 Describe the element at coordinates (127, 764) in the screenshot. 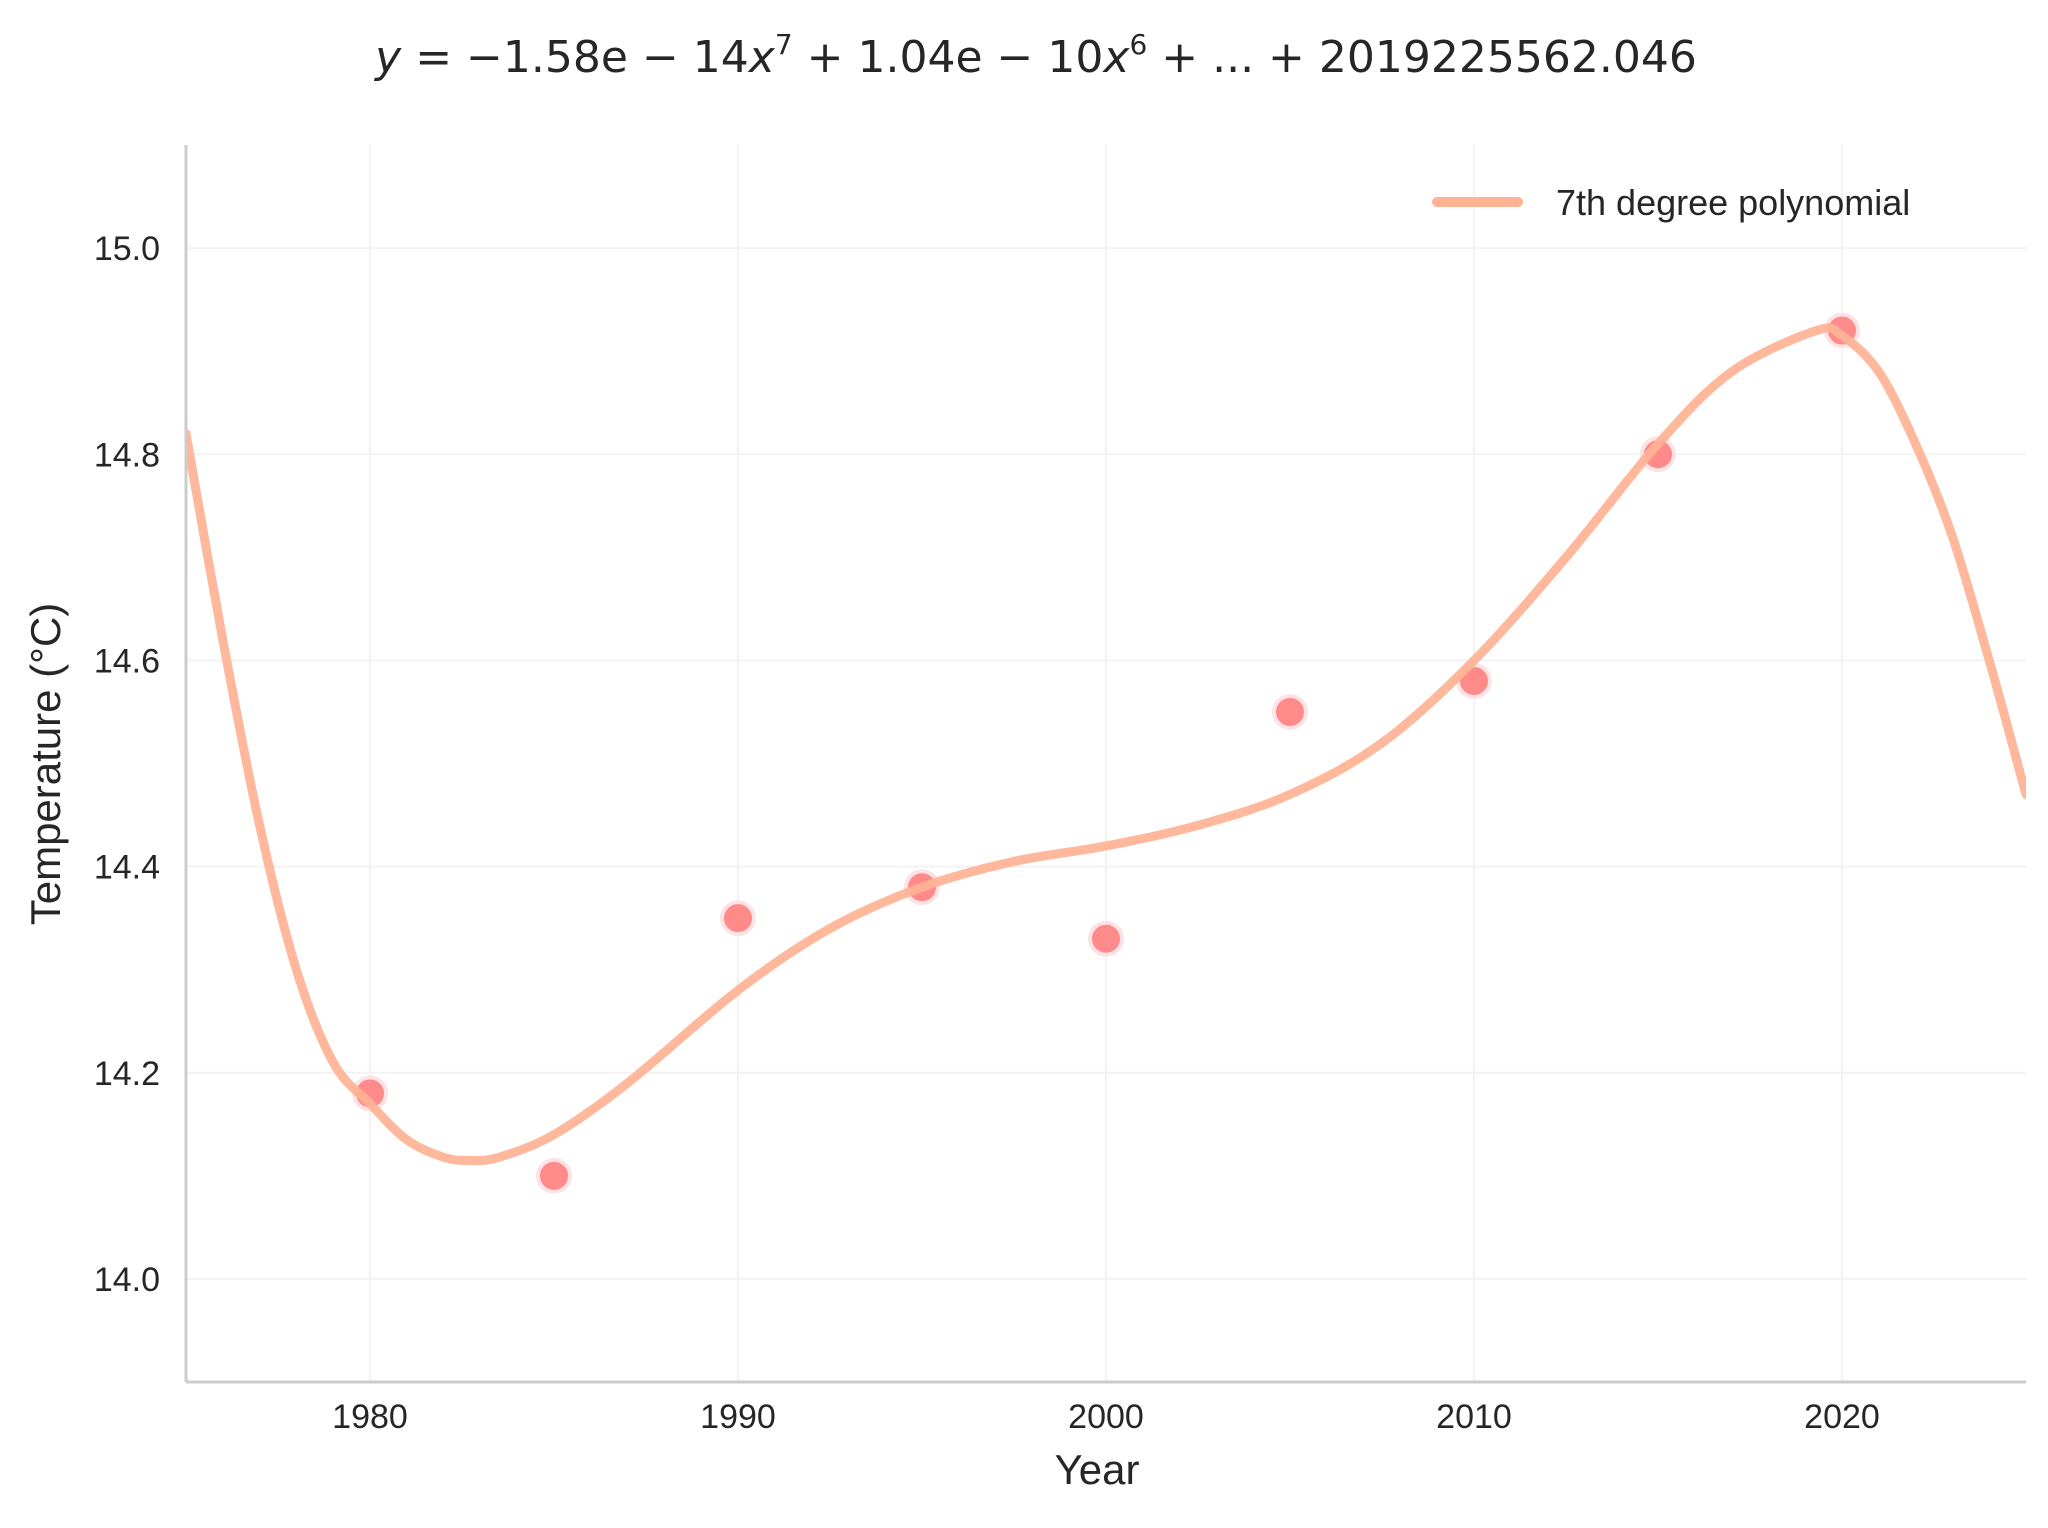

I see `y-axis-ticks: 14.0 14.2 14.4 14.6 14.8 15.0` at that location.